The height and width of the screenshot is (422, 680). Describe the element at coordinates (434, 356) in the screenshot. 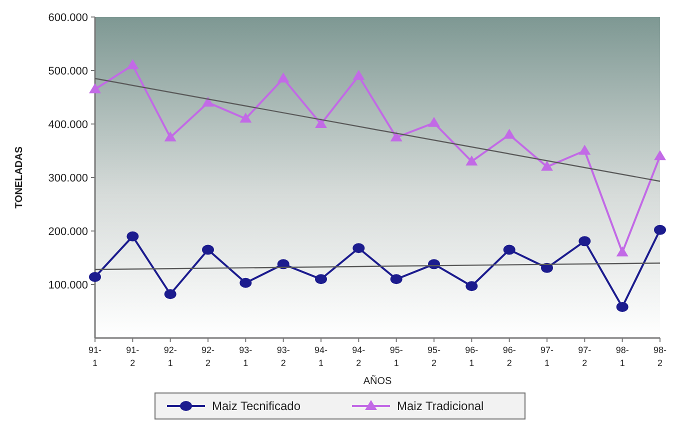

I see `x-tick-label: 95- 2` at that location.